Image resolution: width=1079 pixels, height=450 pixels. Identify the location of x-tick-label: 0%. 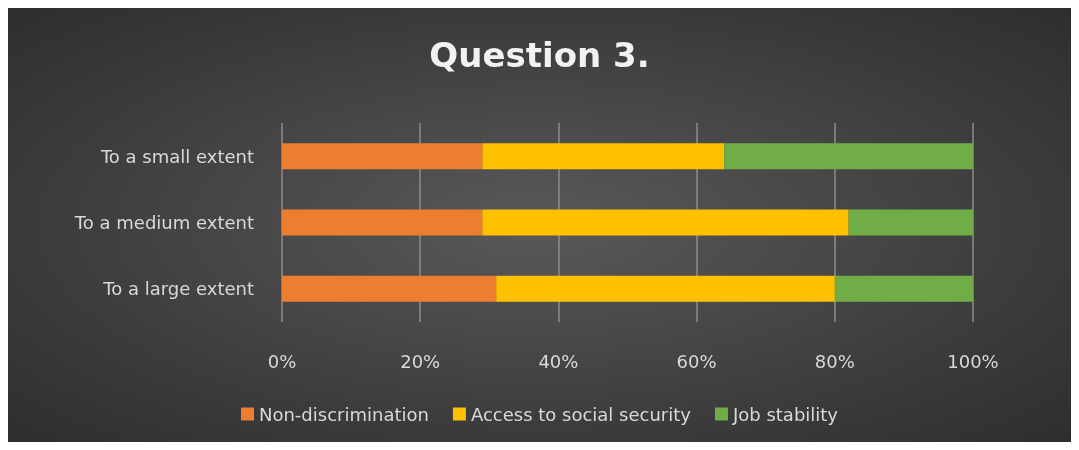
(282, 361).